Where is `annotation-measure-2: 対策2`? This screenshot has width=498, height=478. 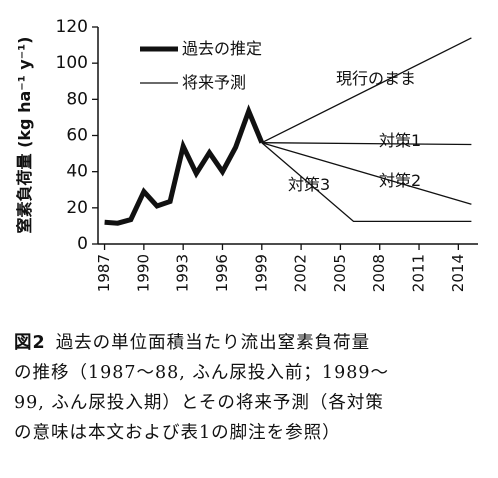 annotation-measure-2: 対策2 is located at coordinates (400, 180).